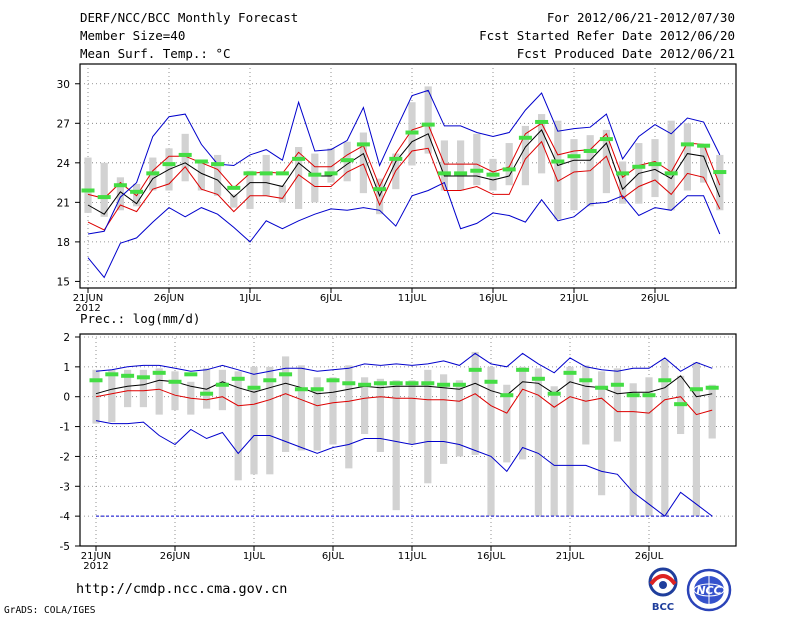  What do you see at coordinates (63, 203) in the screenshot?
I see `y-tick-label: 21` at bounding box center [63, 203].